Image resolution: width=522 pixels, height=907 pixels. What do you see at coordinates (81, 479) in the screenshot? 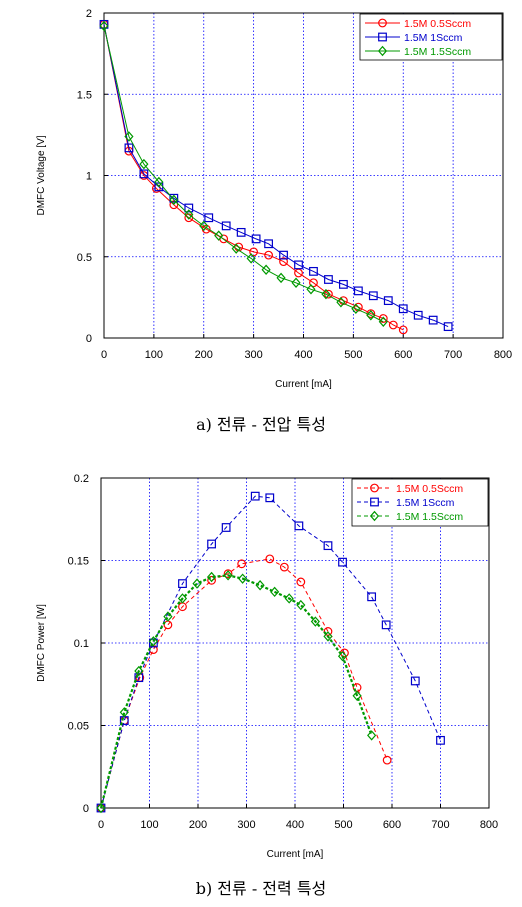
I see `chart-1-y-tick-label: 0.2` at bounding box center [81, 479].